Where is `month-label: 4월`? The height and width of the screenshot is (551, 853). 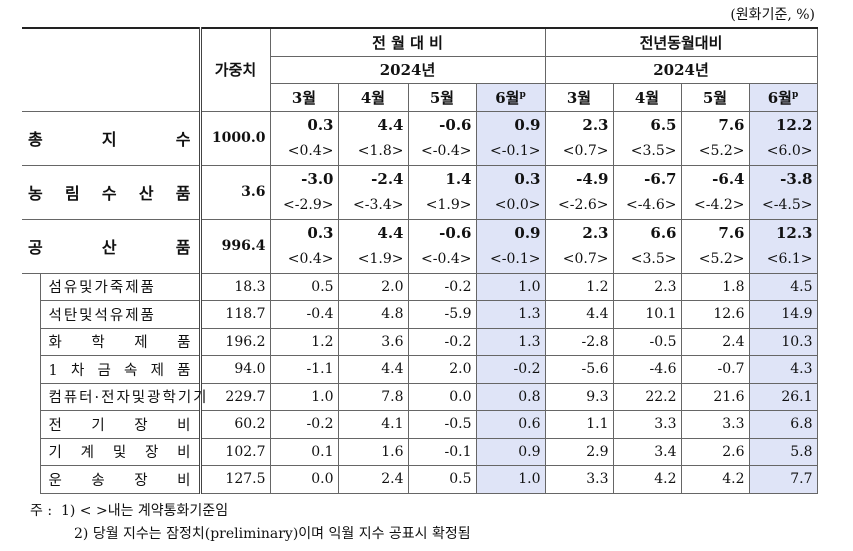 month-label: 4월 is located at coordinates (373, 97).